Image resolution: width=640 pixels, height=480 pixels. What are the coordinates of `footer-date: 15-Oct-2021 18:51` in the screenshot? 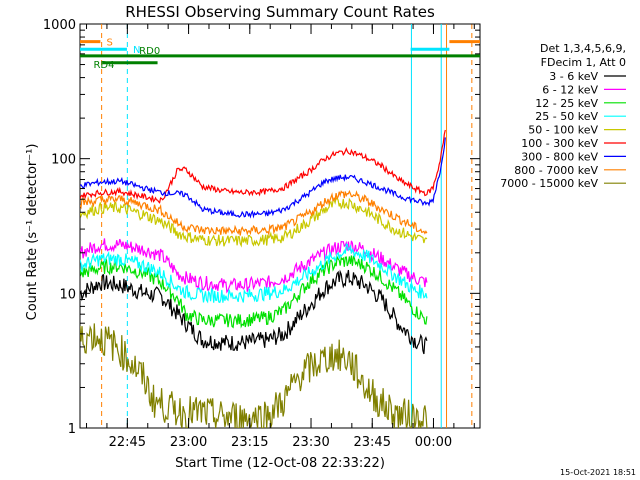 It's located at (598, 472).